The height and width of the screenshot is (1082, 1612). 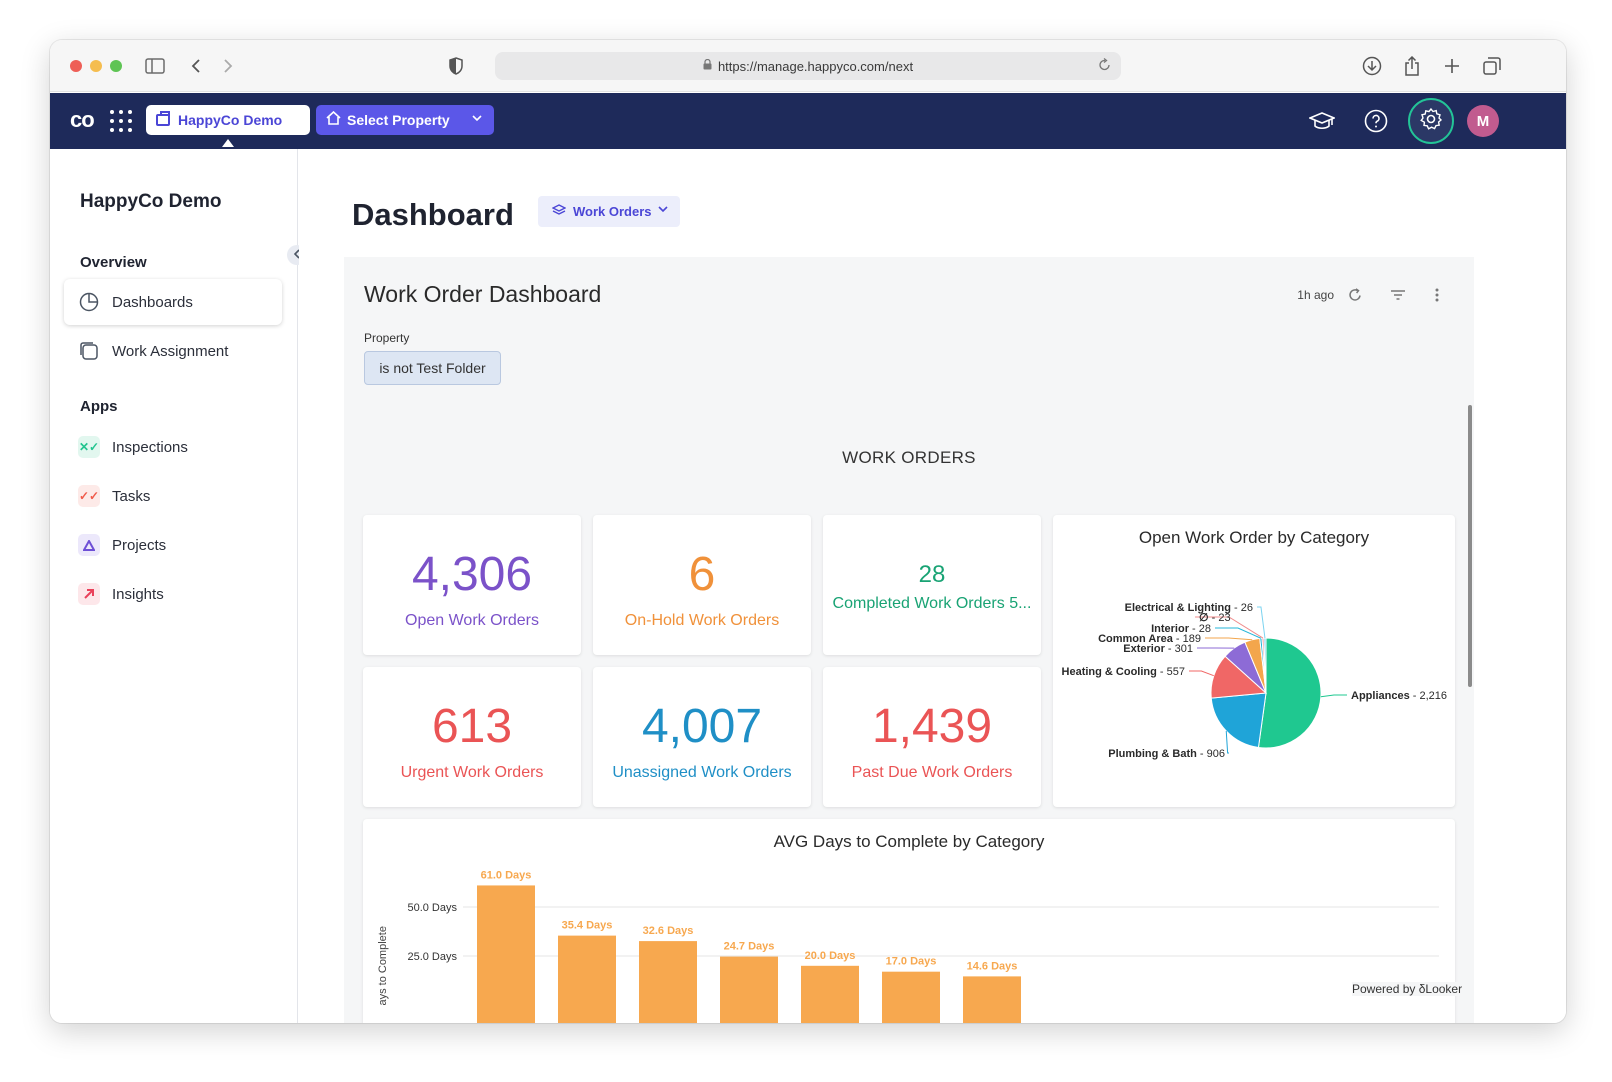 I want to click on y-axis-label: ays to Complete, so click(x=383, y=965).